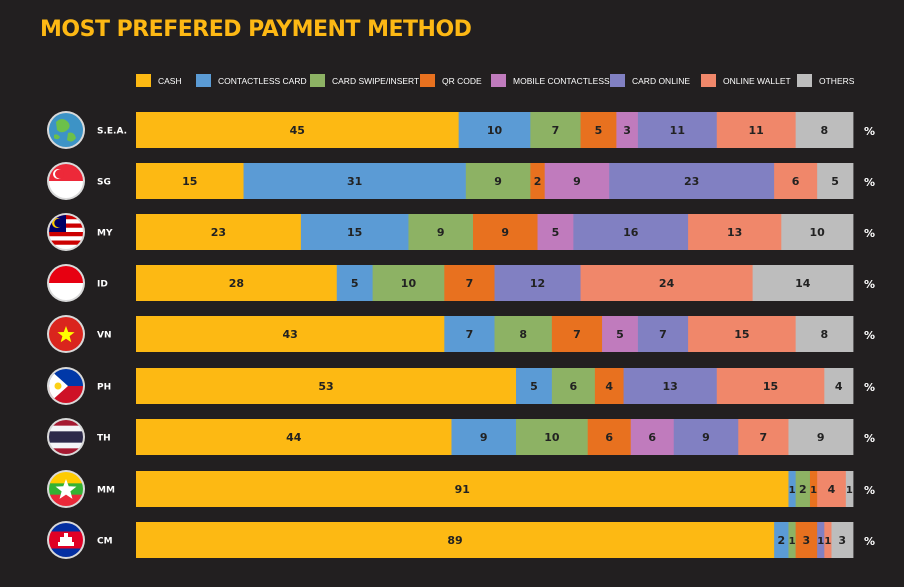 The height and width of the screenshot is (587, 904). Describe the element at coordinates (251, 80) in the screenshot. I see `legend-item: CONTACTLESS CARD` at that location.